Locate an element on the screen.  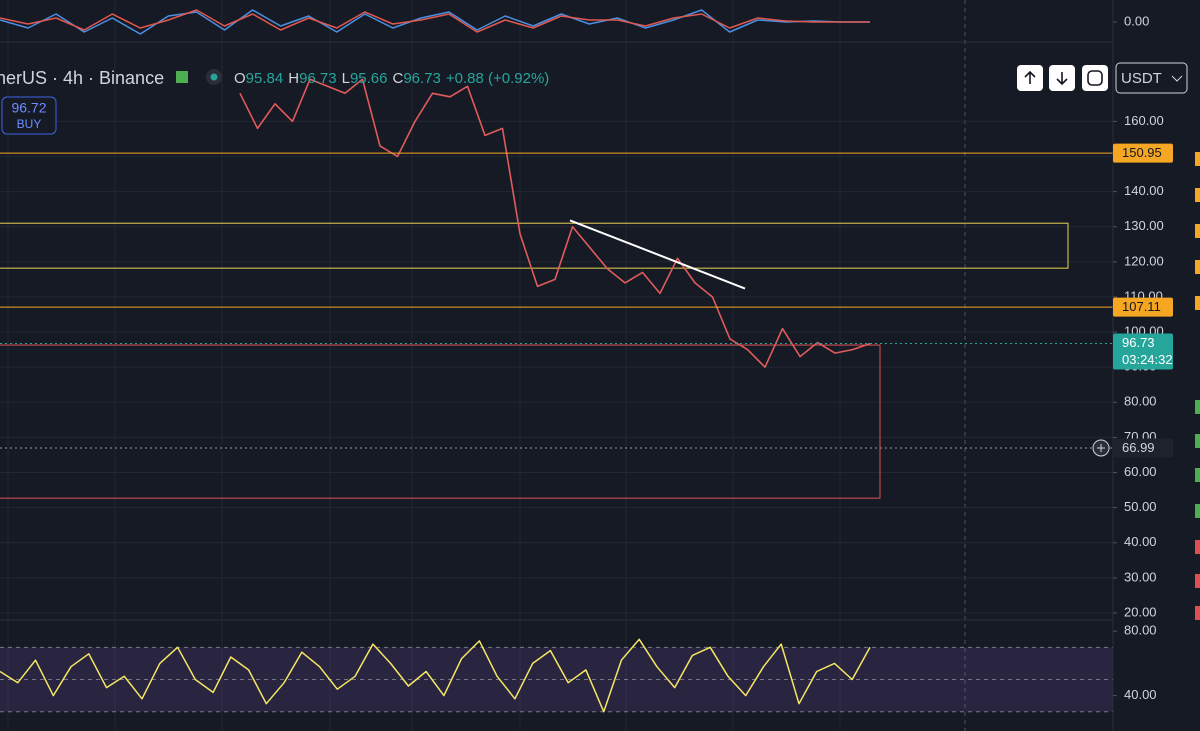
y-tick-label: 30.00 is located at coordinates (1140, 576).